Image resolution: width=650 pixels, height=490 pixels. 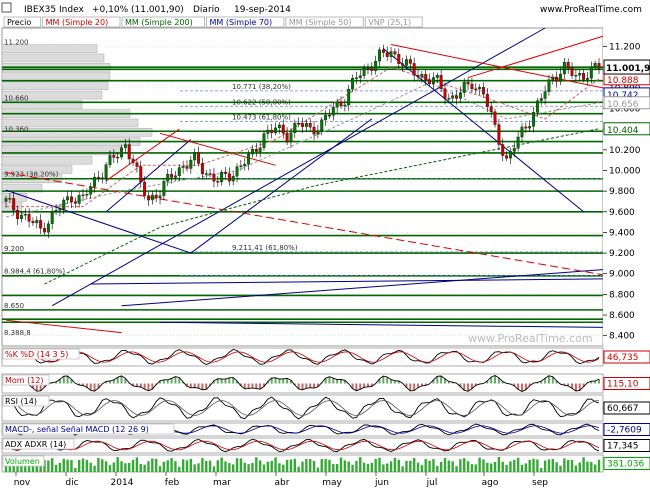 I want to click on price-tick-label: 11.200, so click(x=625, y=48).